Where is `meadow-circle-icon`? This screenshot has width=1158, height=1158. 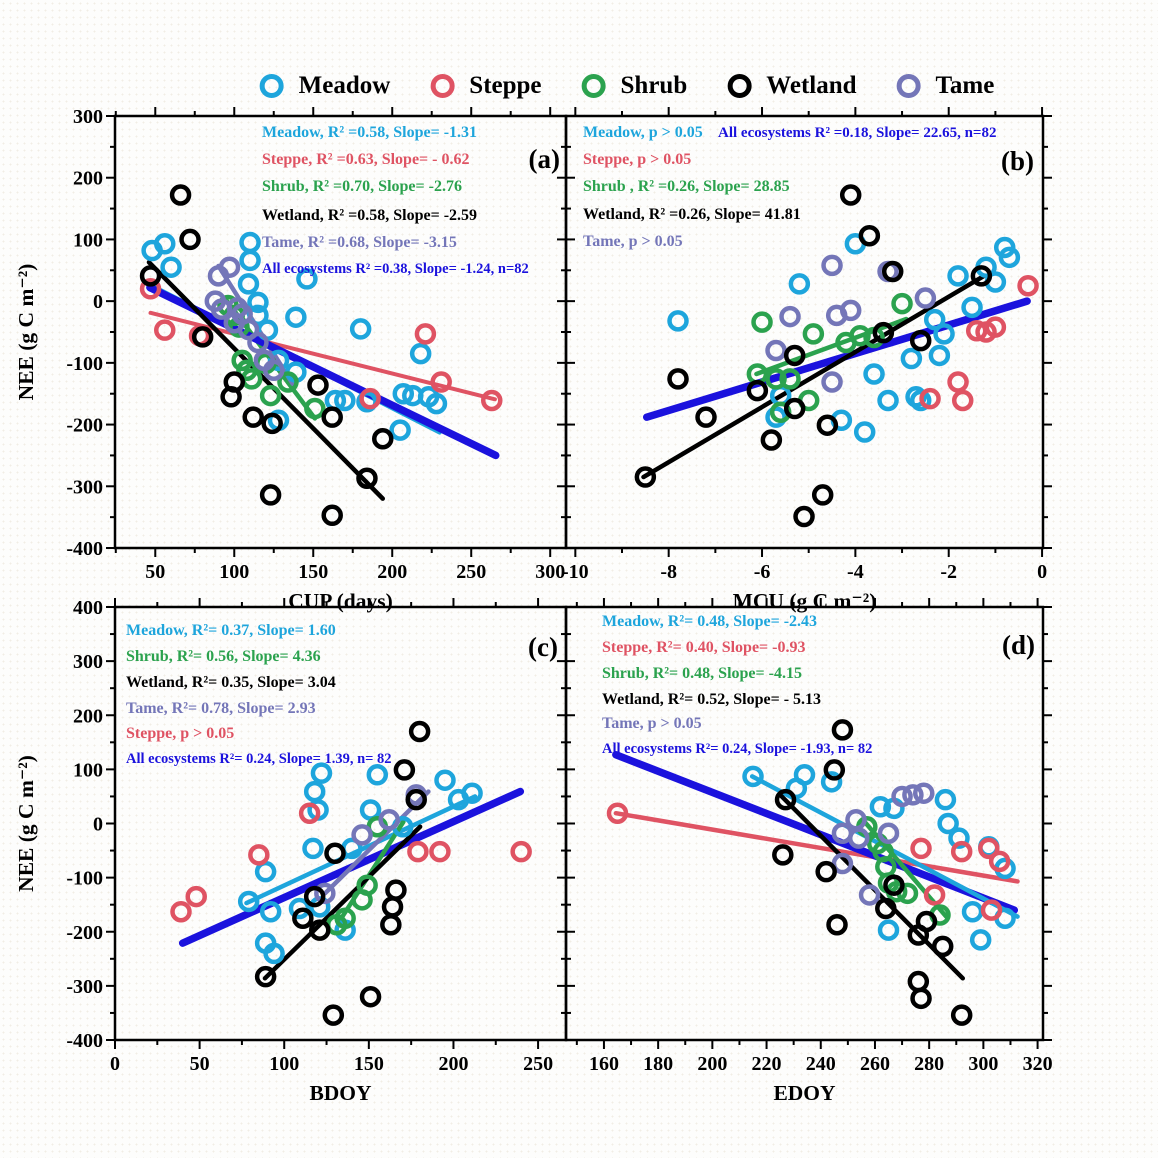 meadow-circle-icon is located at coordinates (271, 86).